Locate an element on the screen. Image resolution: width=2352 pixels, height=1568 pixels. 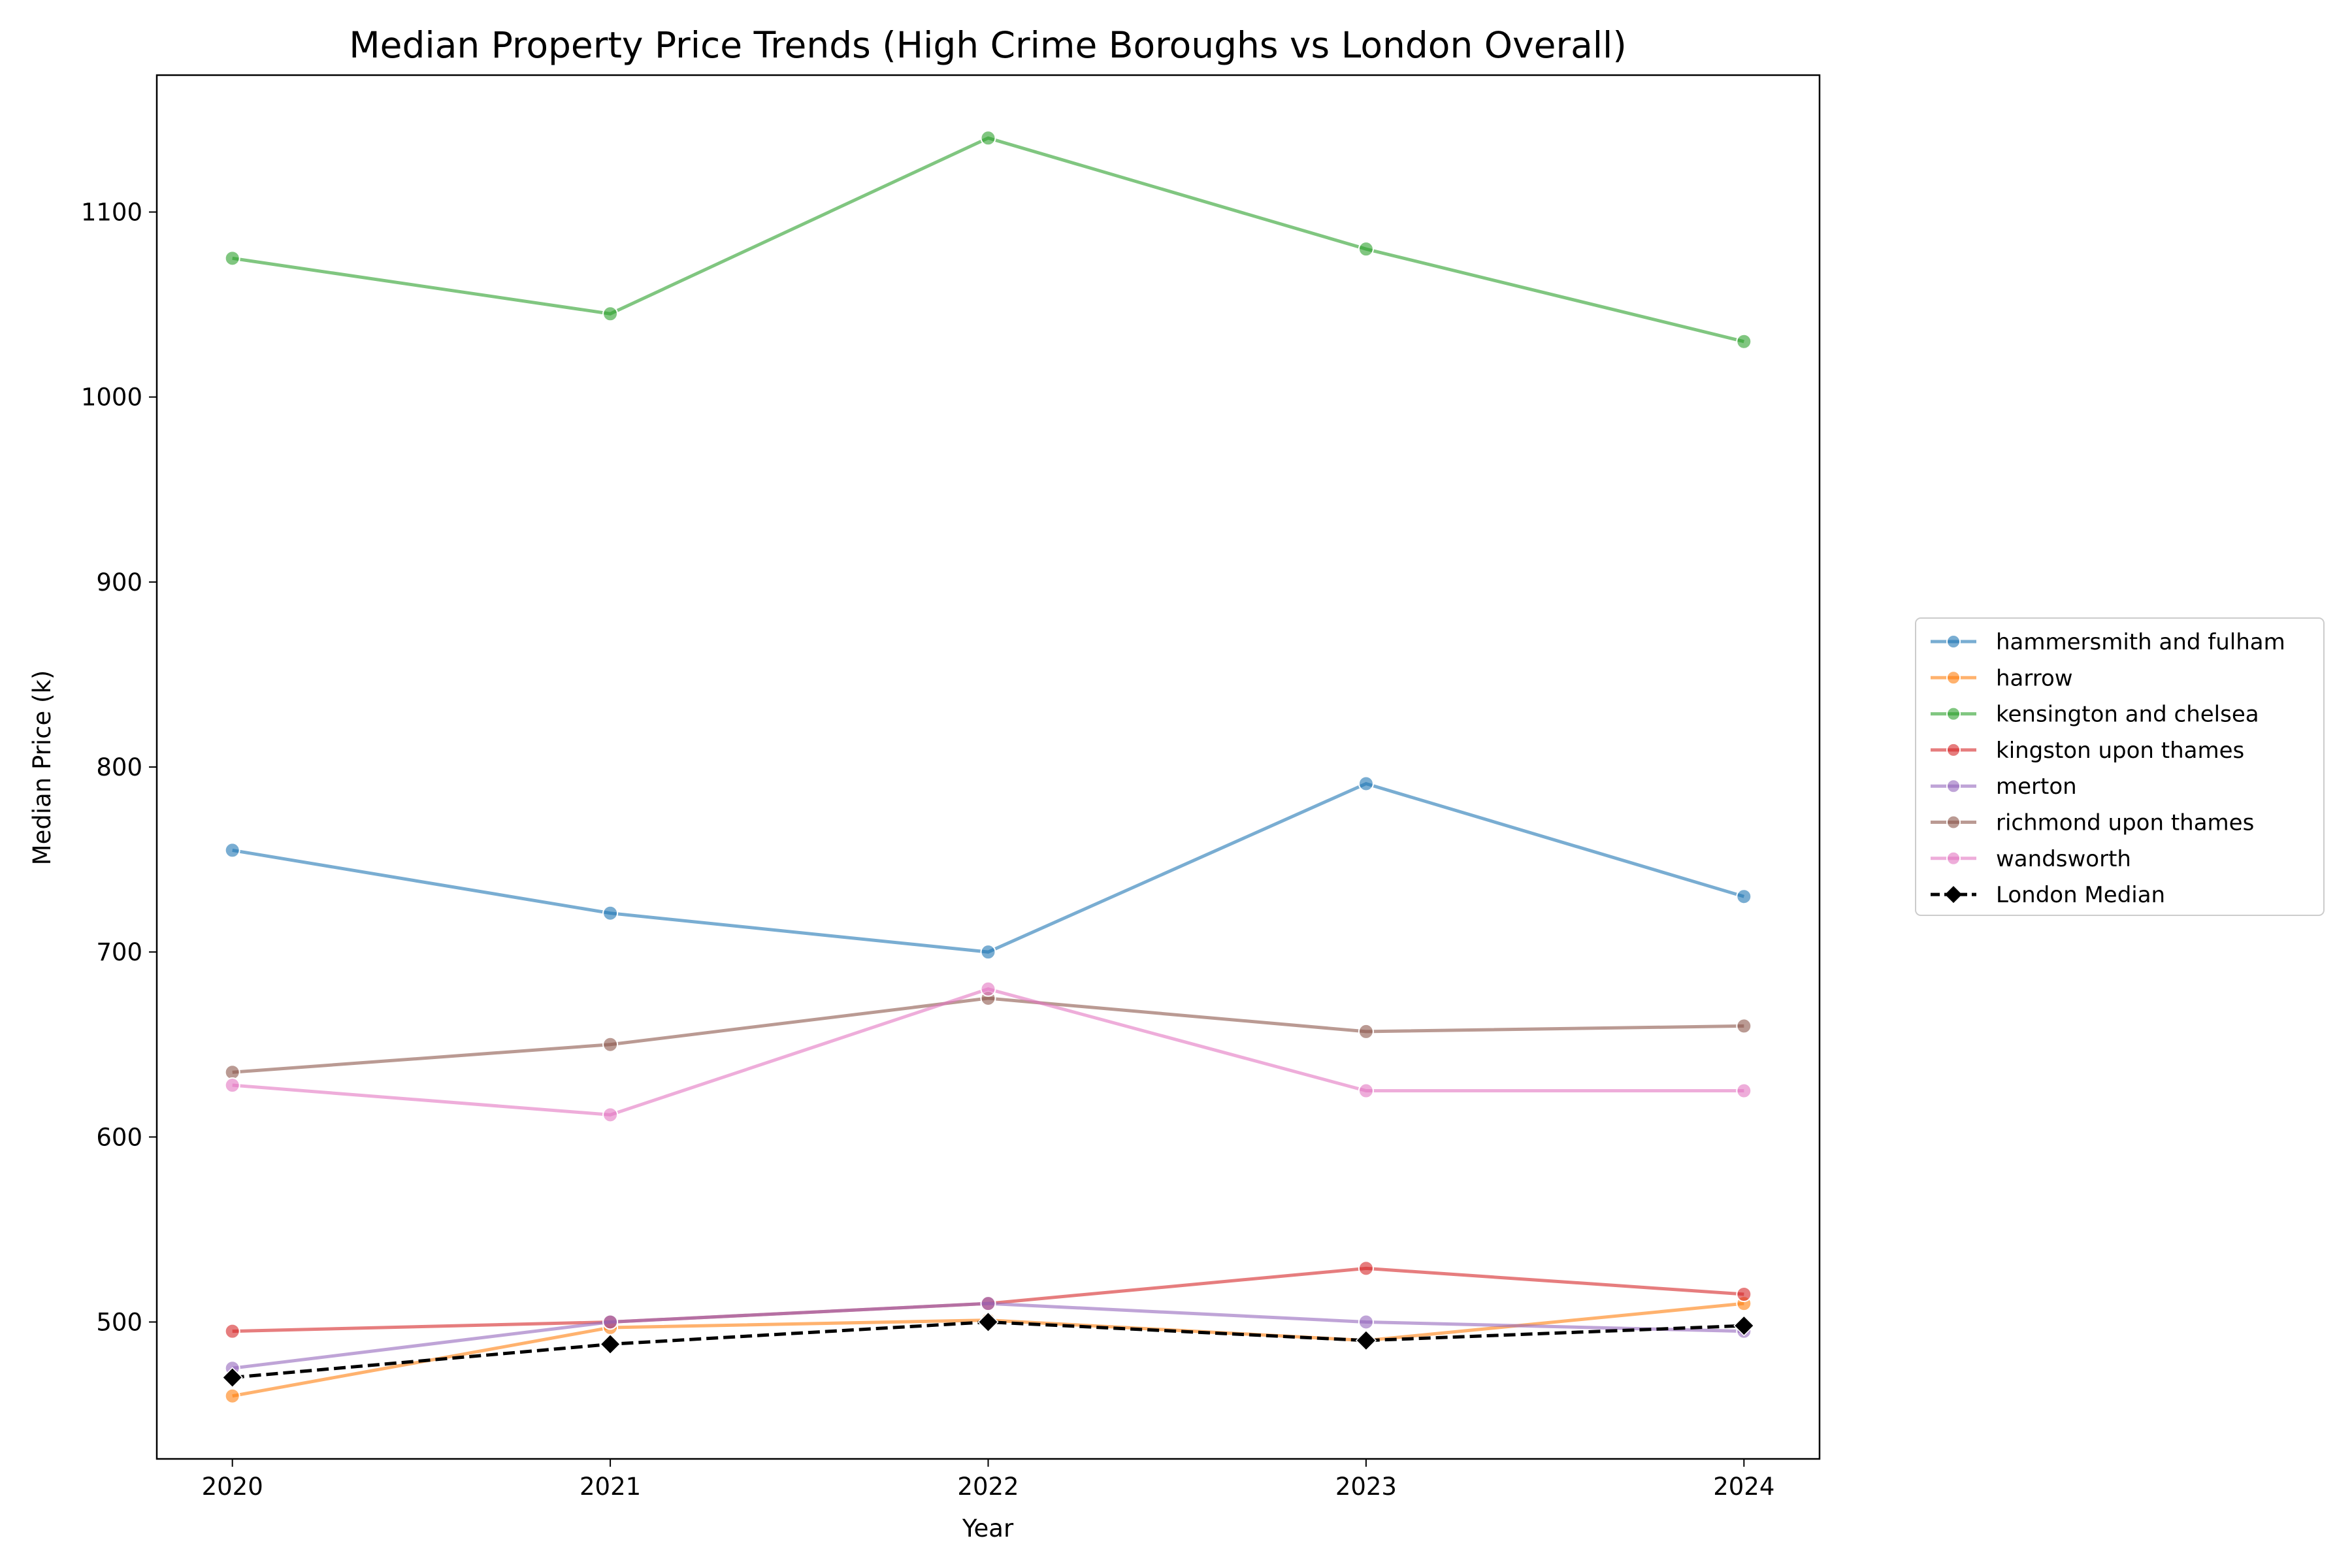
legend-label: richmond upon thames is located at coordinates (2125, 823).